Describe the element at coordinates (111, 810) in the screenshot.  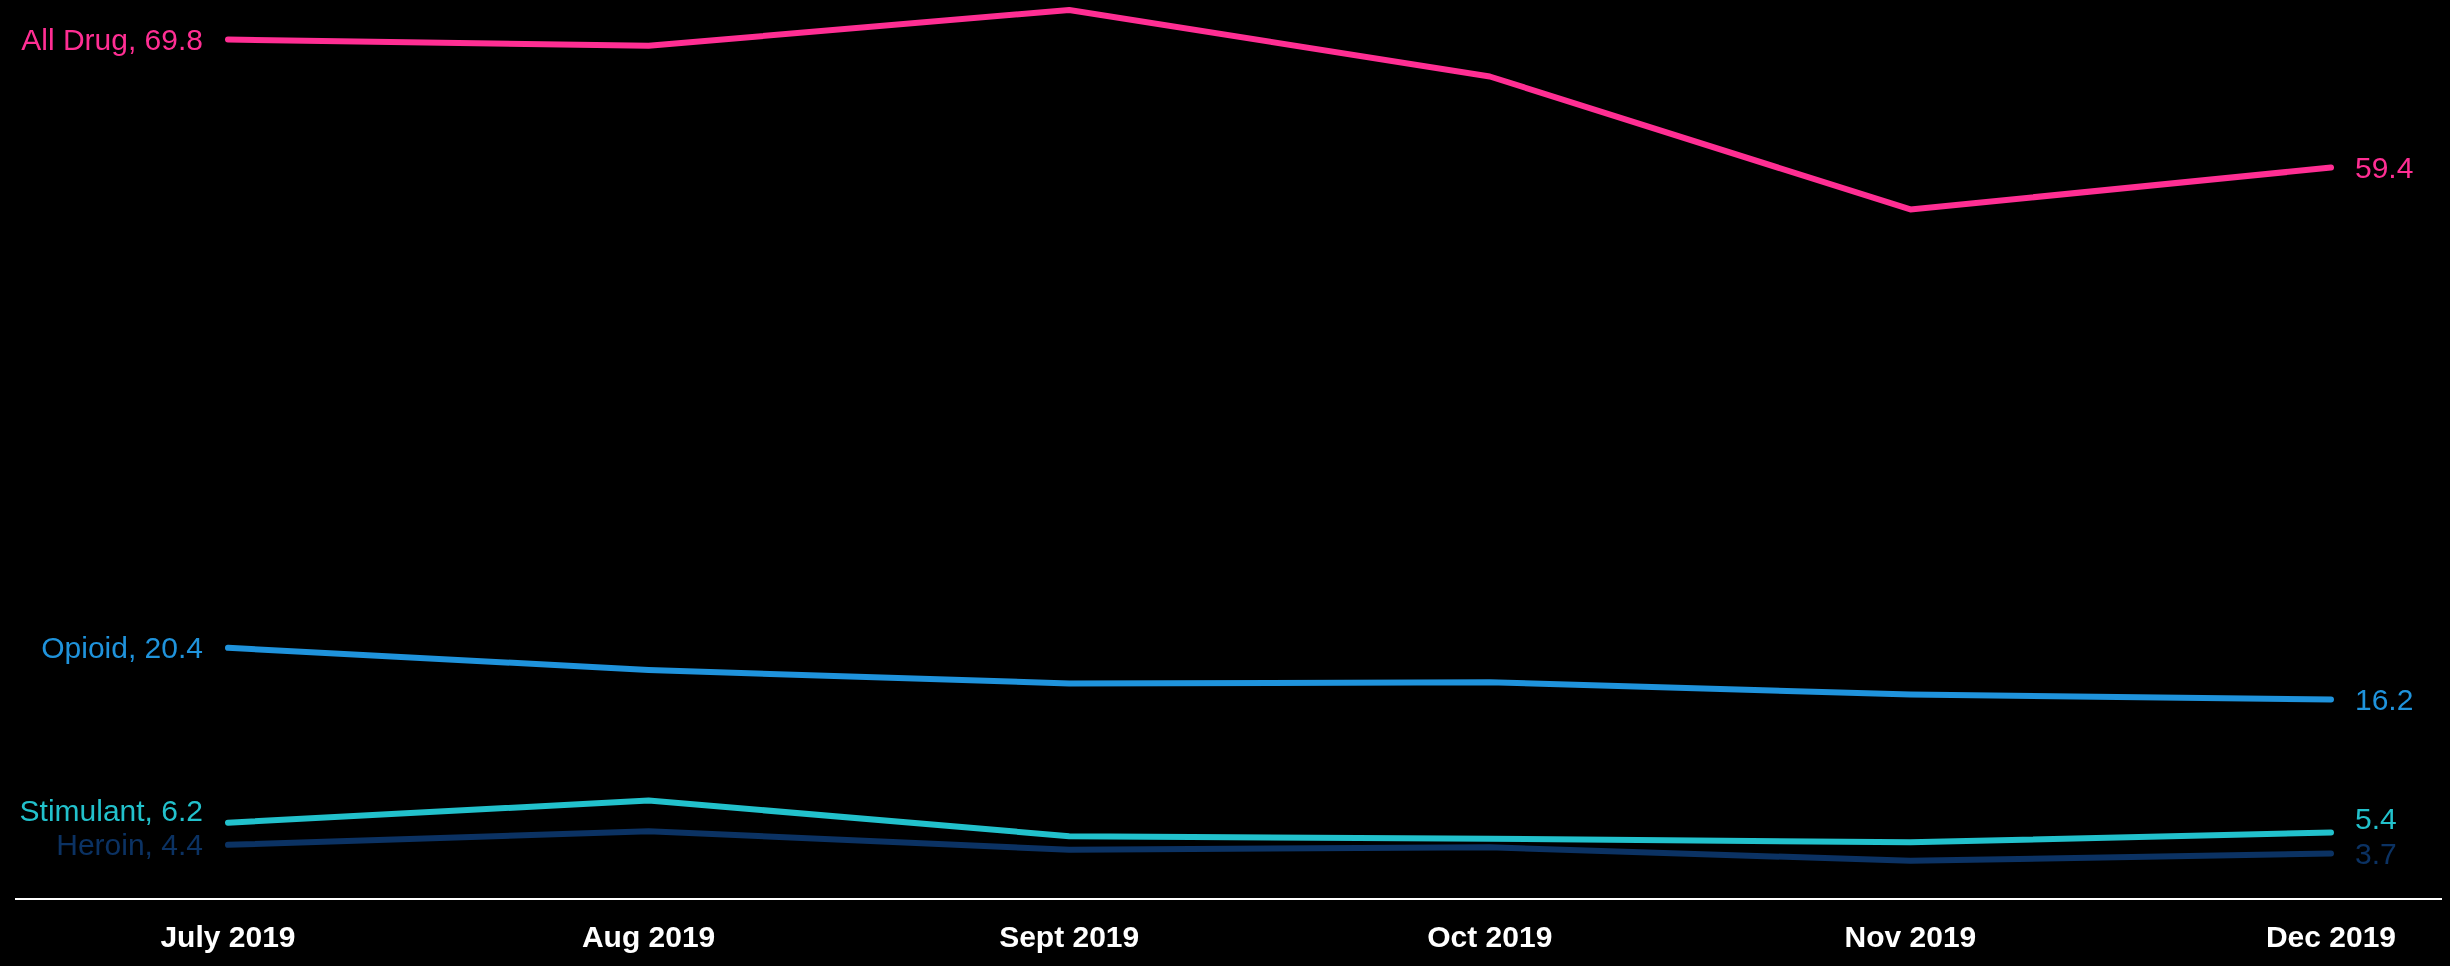
I see `text: Stimulant, 6.2` at that location.